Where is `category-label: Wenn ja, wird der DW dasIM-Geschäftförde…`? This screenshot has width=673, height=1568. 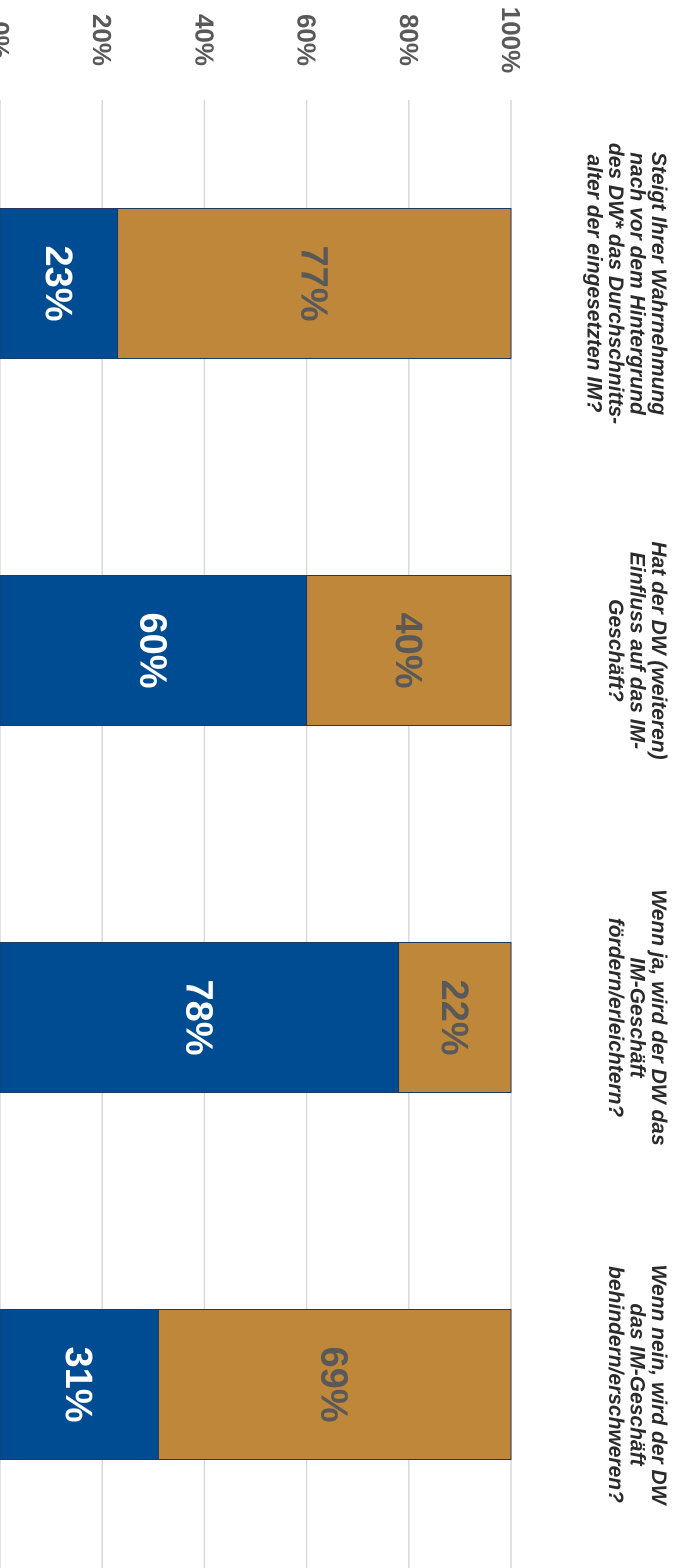 category-label: Wenn ja, wird der DW dasIM-Geschäftförde… is located at coordinates (637, 1017).